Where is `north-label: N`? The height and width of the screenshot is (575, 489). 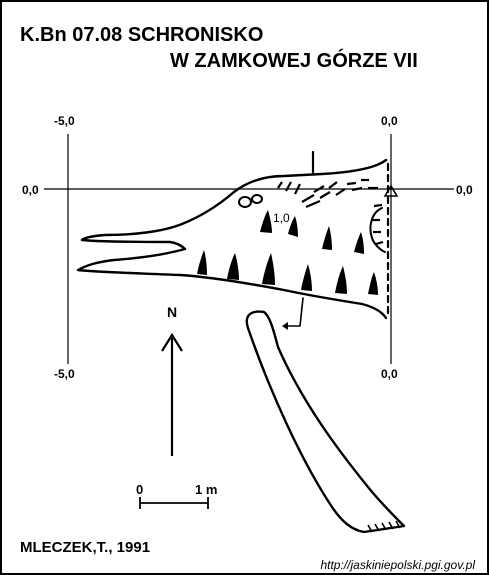
north-label: N is located at coordinates (172, 312).